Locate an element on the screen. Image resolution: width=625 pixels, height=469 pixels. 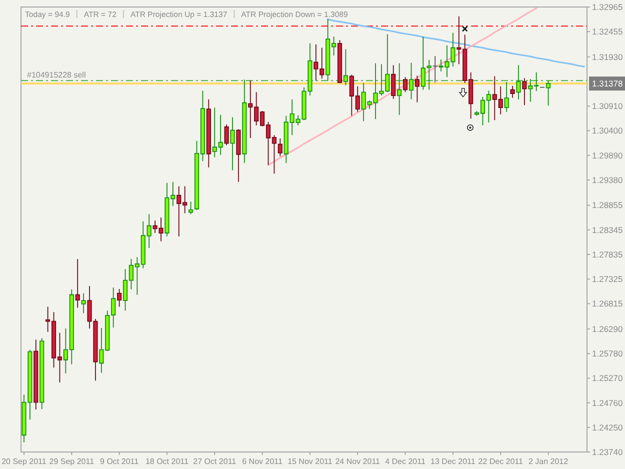
ref-line-label: 1.31378 is located at coordinates (607, 83).